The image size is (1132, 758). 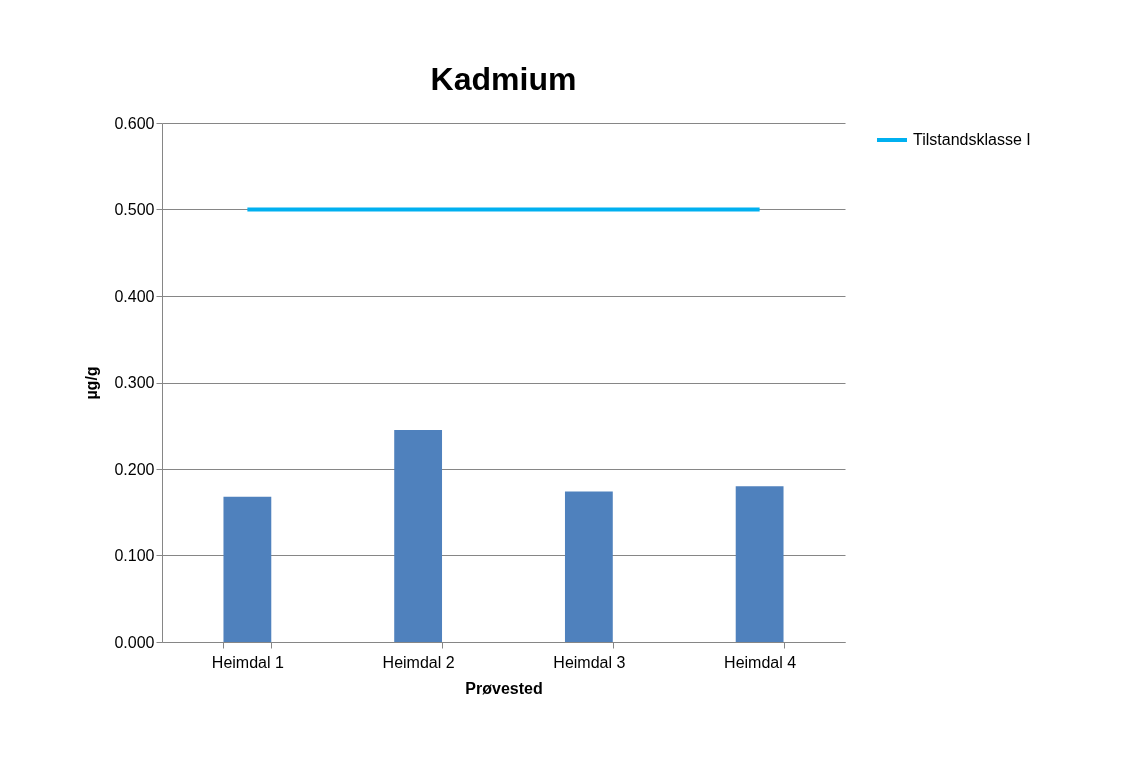 What do you see at coordinates (503, 79) in the screenshot?
I see `chart-title: Kadmium` at bounding box center [503, 79].